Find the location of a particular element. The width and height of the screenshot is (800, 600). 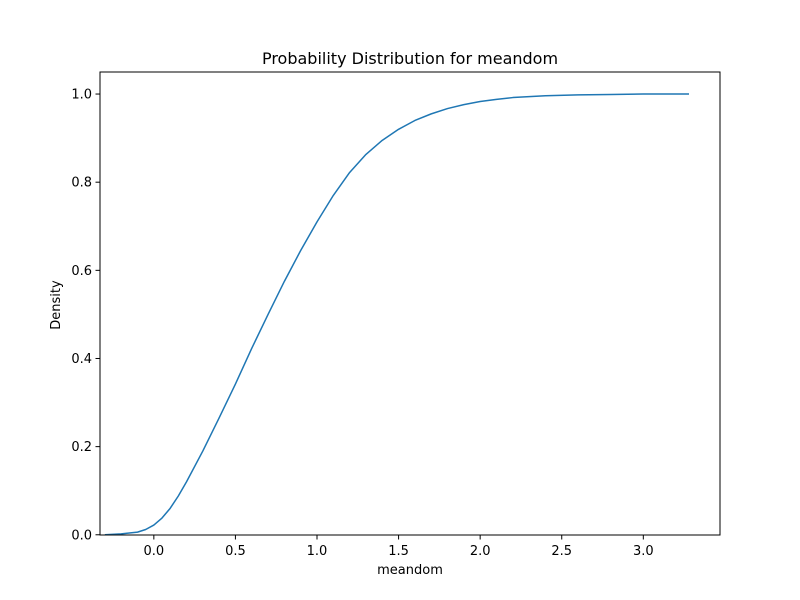

y-tick-label: 0.4 is located at coordinates (81, 359).